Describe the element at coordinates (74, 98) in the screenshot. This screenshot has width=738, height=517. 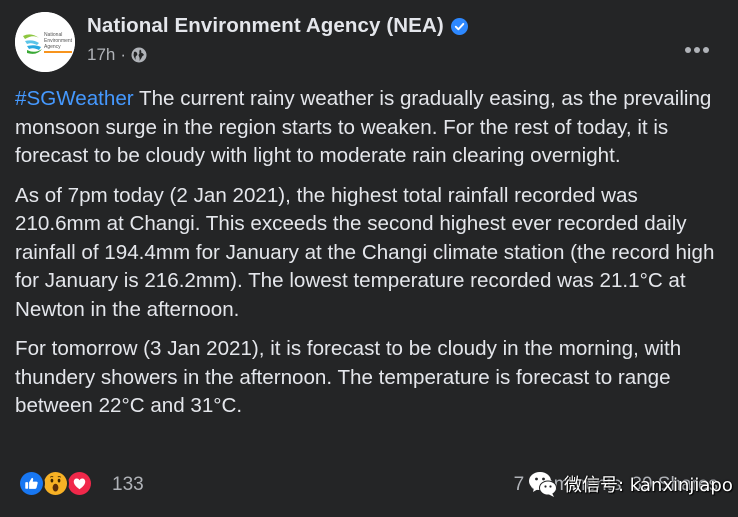
I see `hashtag-link: #SGWeather` at that location.